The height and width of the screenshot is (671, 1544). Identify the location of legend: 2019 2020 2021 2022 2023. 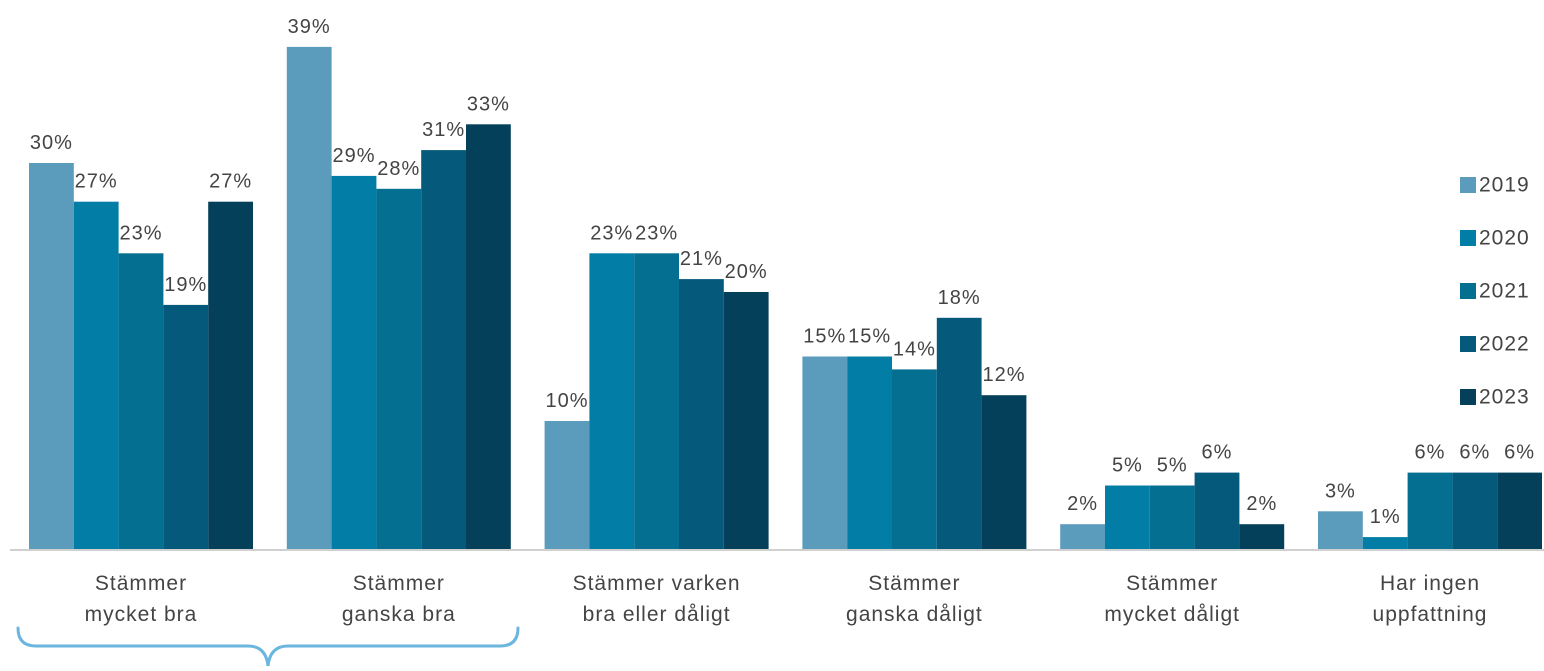
(1495, 291).